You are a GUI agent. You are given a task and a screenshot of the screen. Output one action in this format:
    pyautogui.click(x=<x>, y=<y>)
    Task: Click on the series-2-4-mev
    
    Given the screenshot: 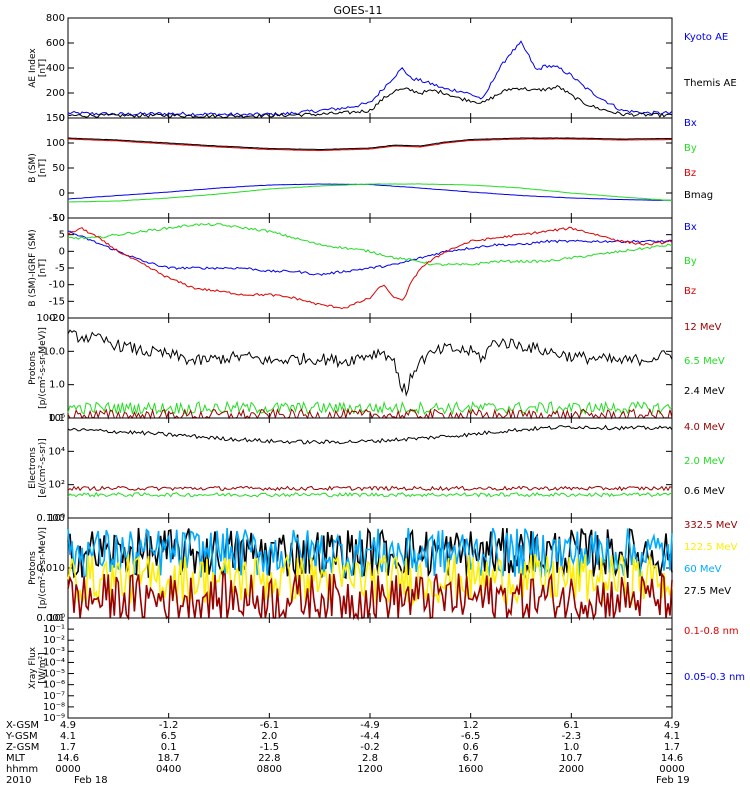 What is the action you would take?
    pyautogui.click(x=370, y=363)
    